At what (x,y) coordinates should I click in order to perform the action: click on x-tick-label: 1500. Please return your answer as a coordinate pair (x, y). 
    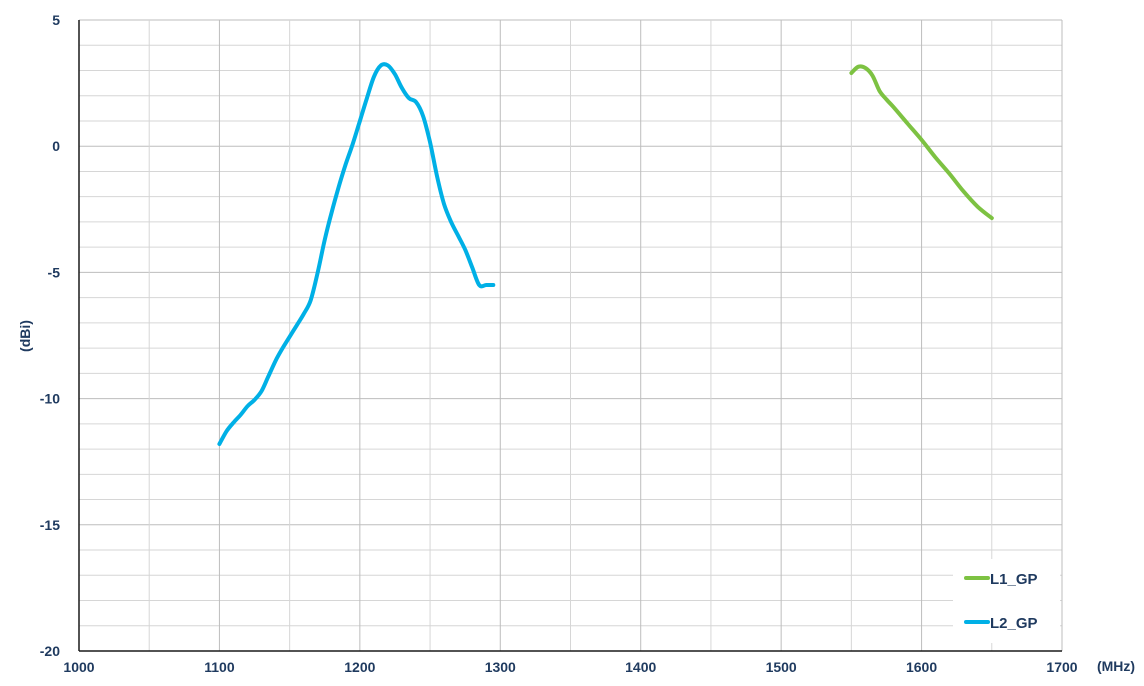
    Looking at the image, I should click on (781, 667).